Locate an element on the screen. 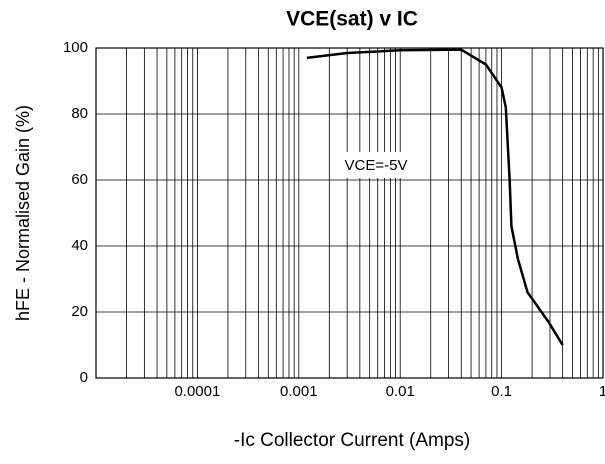 Image resolution: width=605 pixels, height=464 pixels. x-axis-label: -Ic Collector Current (Amps) is located at coordinates (352, 440).